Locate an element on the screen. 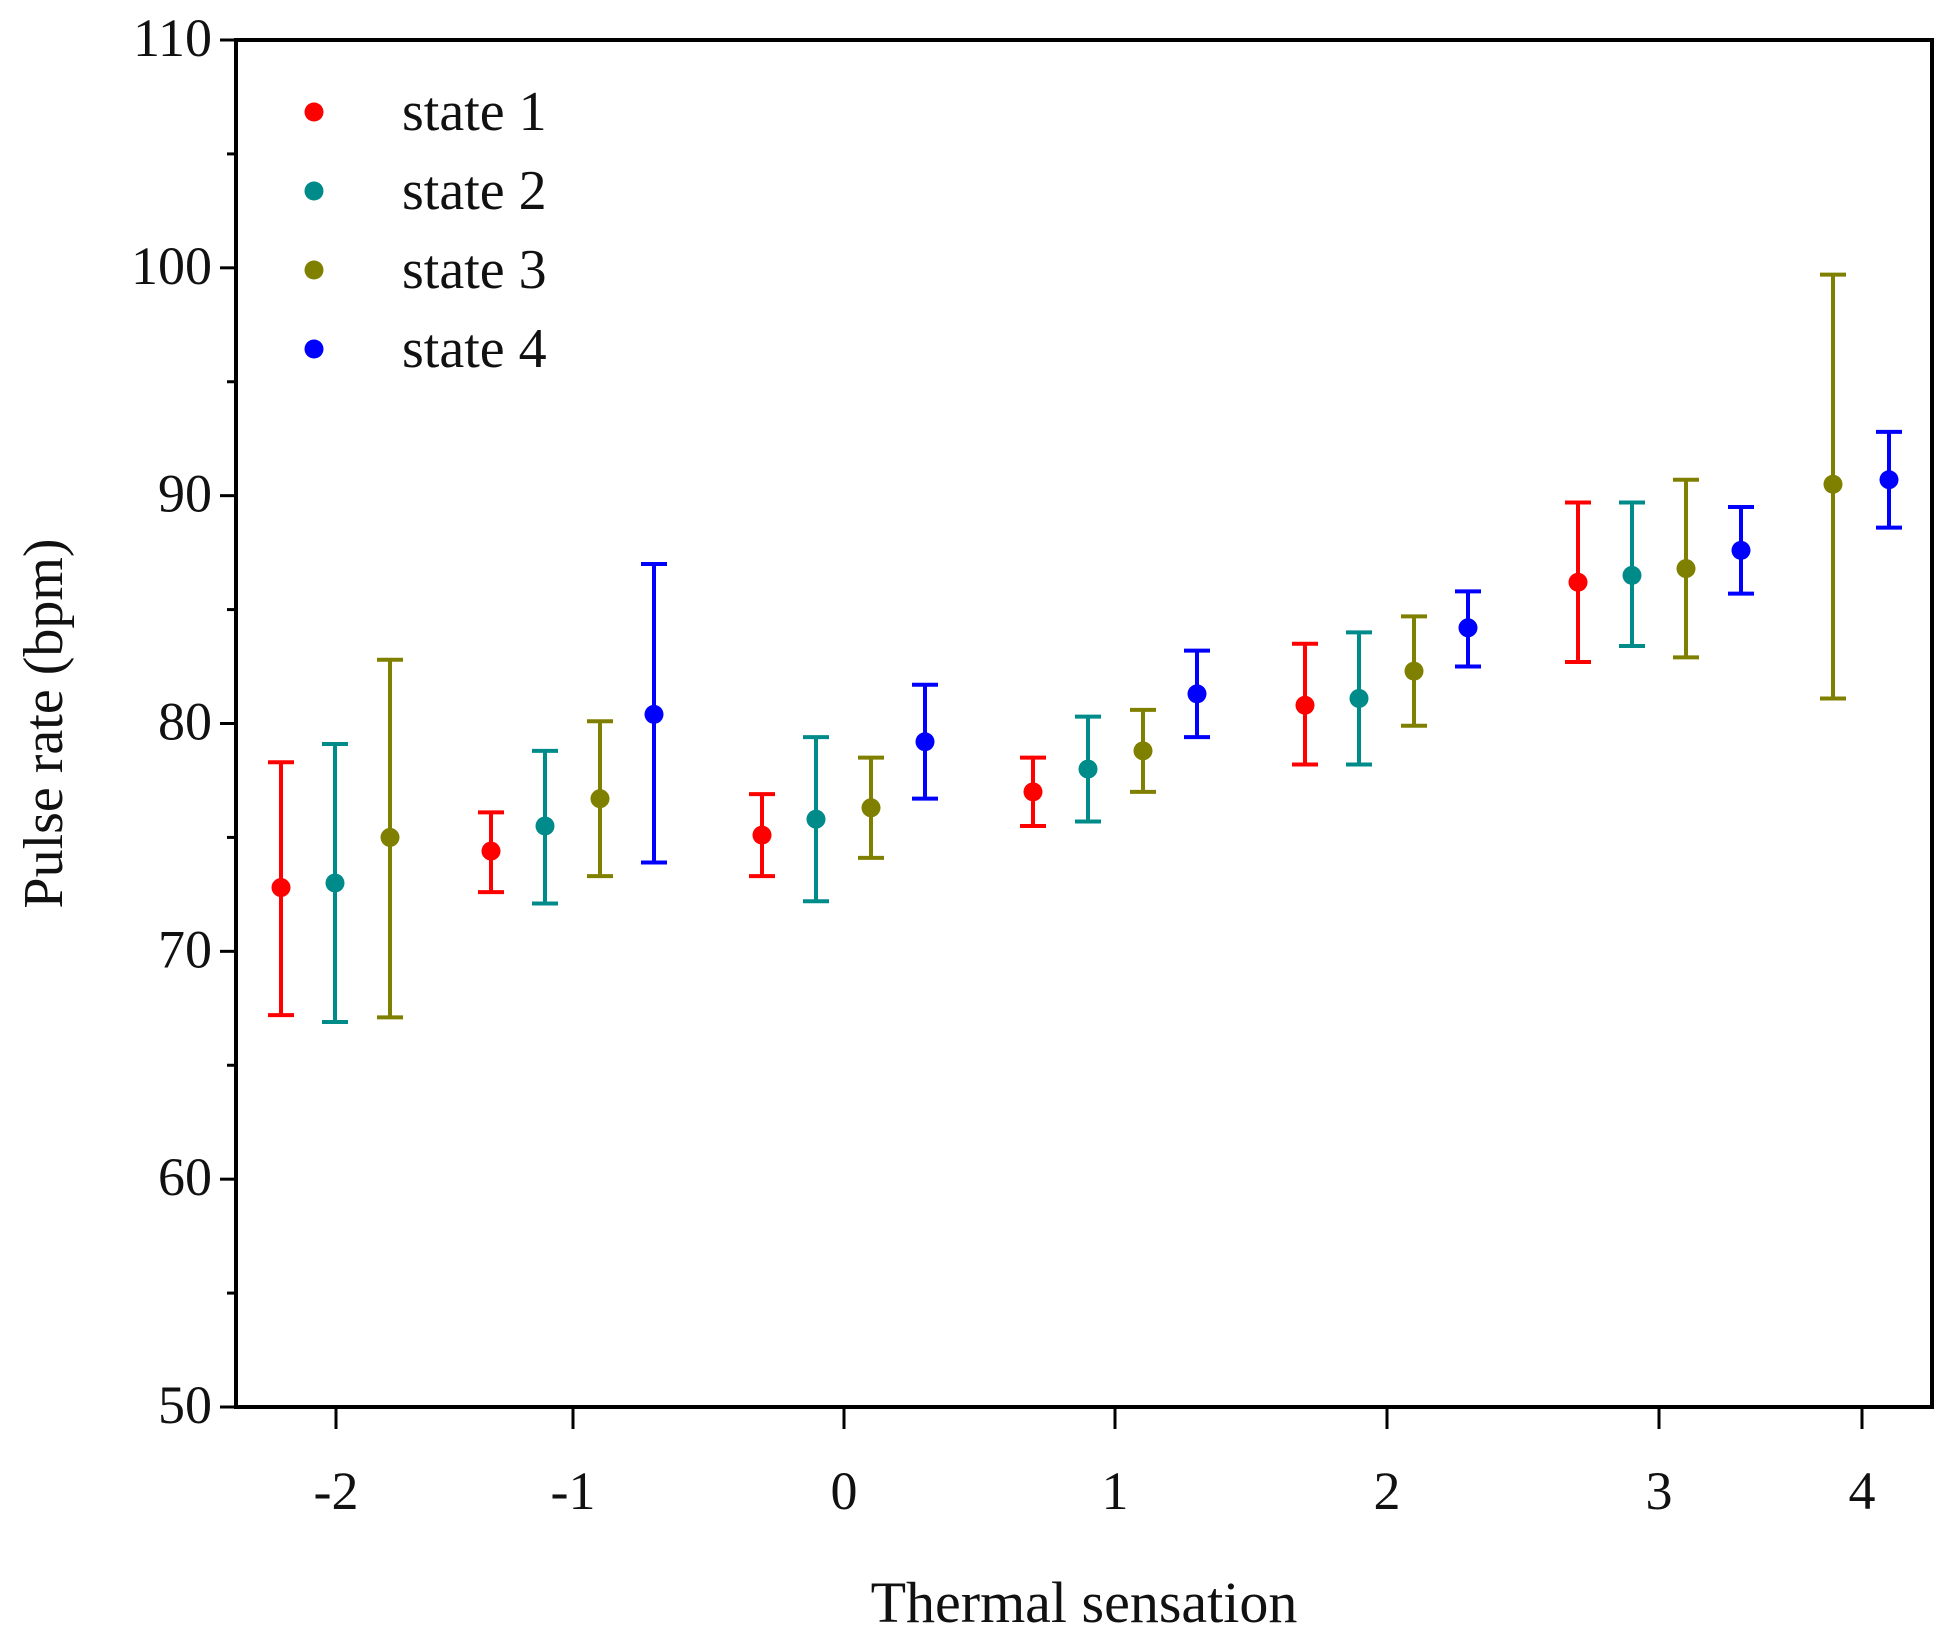  x-tick-label: -2 is located at coordinates (336, 1491).